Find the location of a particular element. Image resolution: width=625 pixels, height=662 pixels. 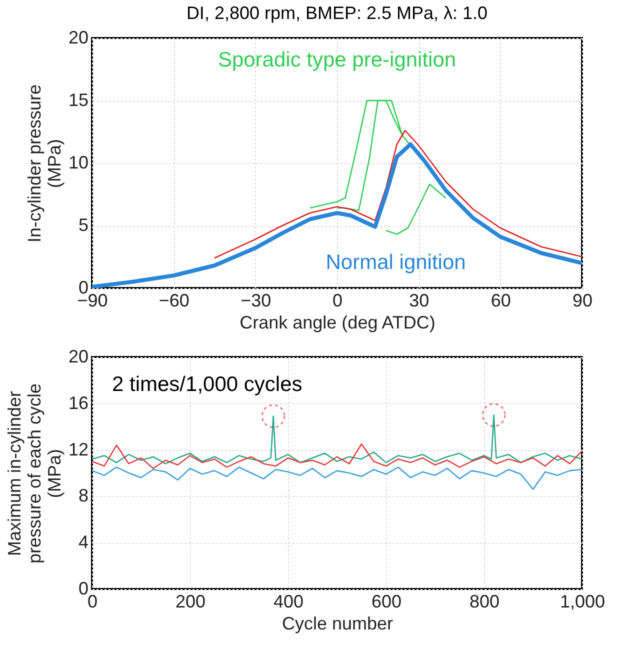

chart-title: DI, 2,800 rpm, BMEP: 2.5 MPa, λ: 1.0 is located at coordinates (337, 13).